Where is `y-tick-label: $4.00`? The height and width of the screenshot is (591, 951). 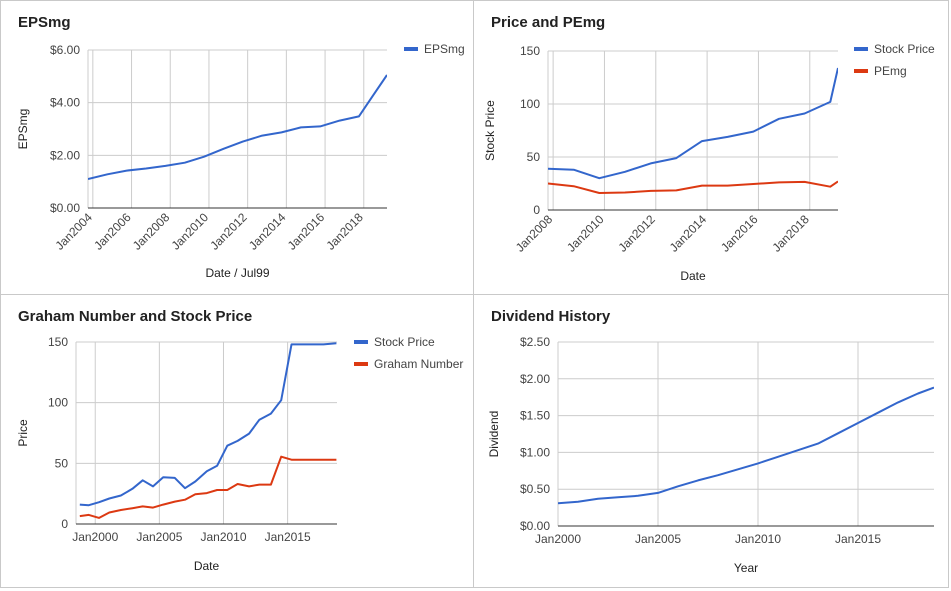 y-tick-label: $4.00 is located at coordinates (65, 103).